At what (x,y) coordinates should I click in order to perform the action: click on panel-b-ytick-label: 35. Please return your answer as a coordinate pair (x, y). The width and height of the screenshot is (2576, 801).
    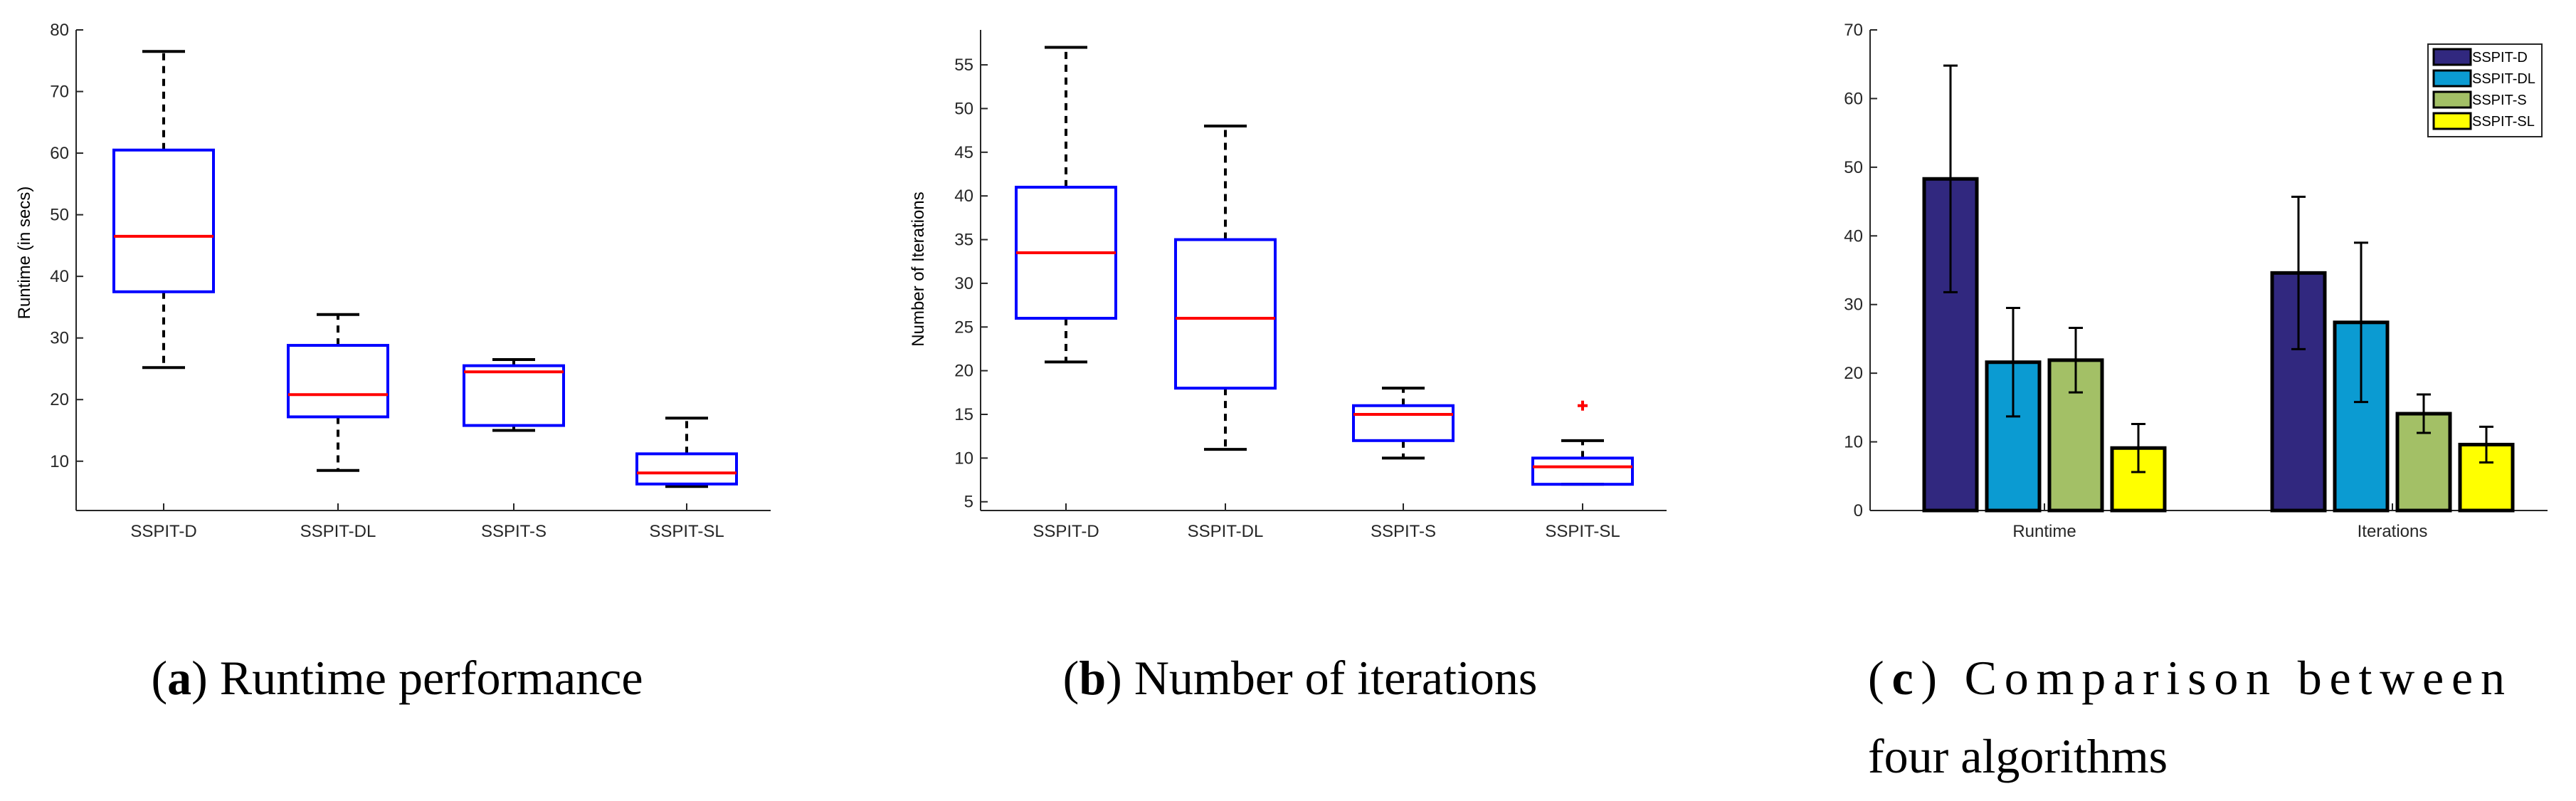
    Looking at the image, I should click on (963, 241).